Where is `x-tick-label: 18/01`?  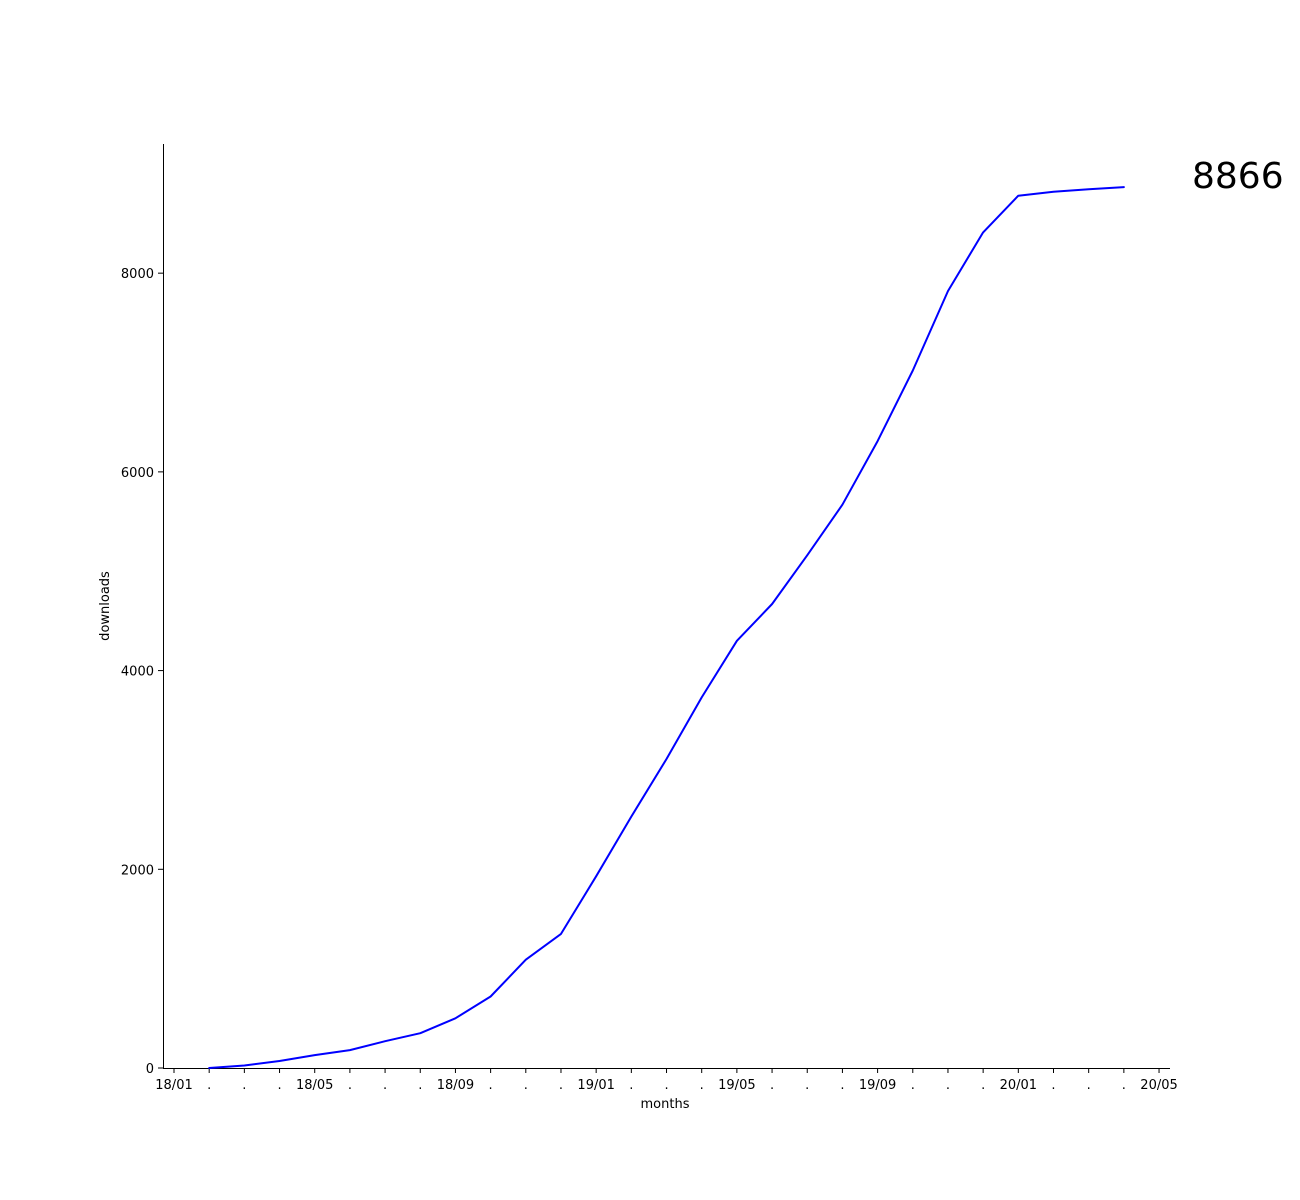 x-tick-label: 18/01 is located at coordinates (173, 1085).